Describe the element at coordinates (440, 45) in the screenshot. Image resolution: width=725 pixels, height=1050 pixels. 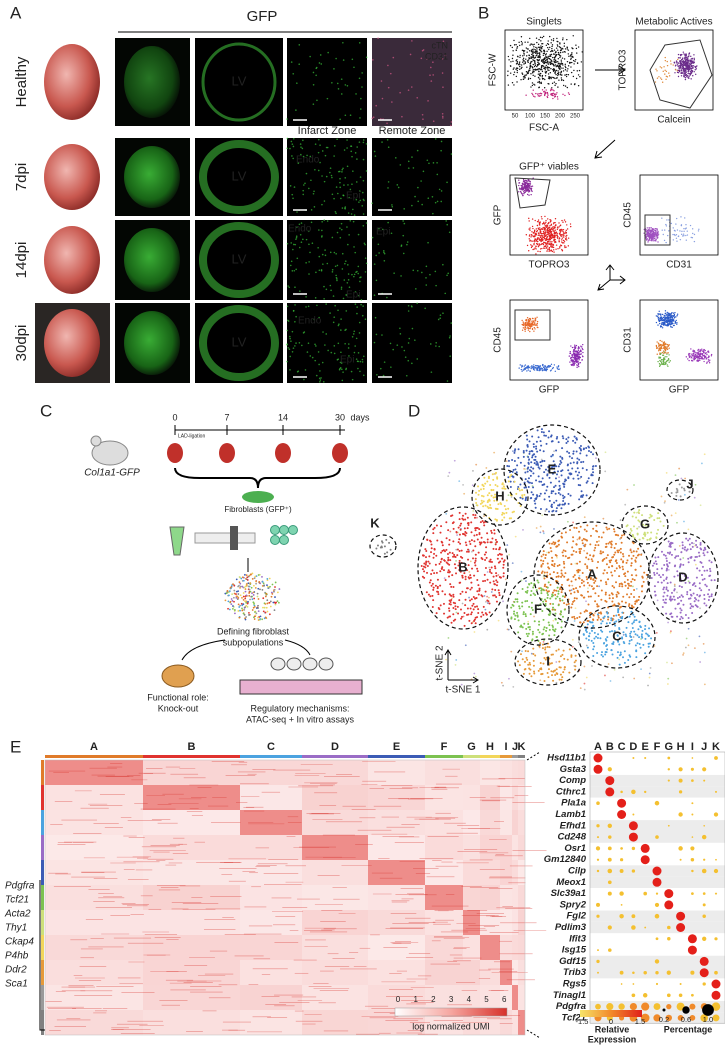
I see `stain-label: cTN` at that location.